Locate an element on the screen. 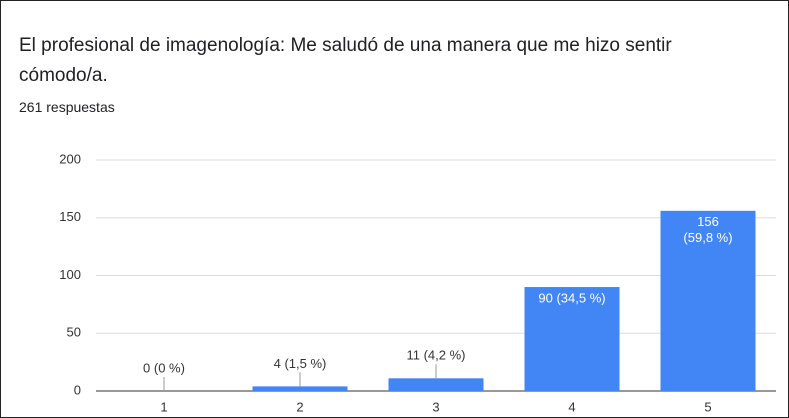  response-count: 261 respuestas is located at coordinates (67, 107).